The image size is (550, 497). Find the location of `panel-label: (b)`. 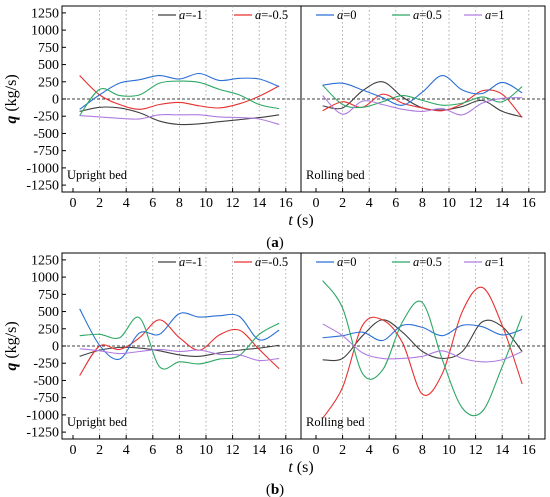

panel-label: (b) is located at coordinates (275, 489).